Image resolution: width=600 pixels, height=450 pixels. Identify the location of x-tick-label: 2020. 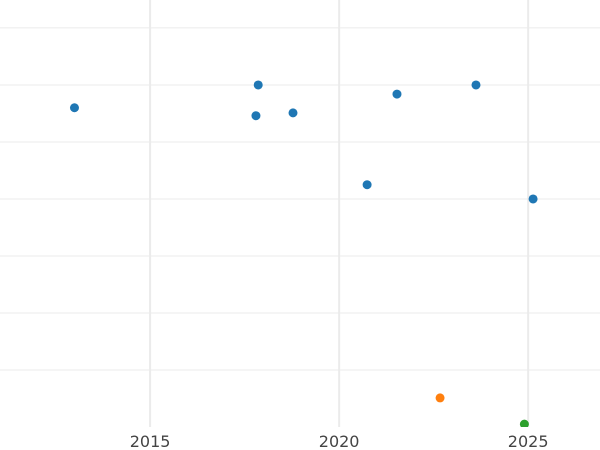
(339, 441).